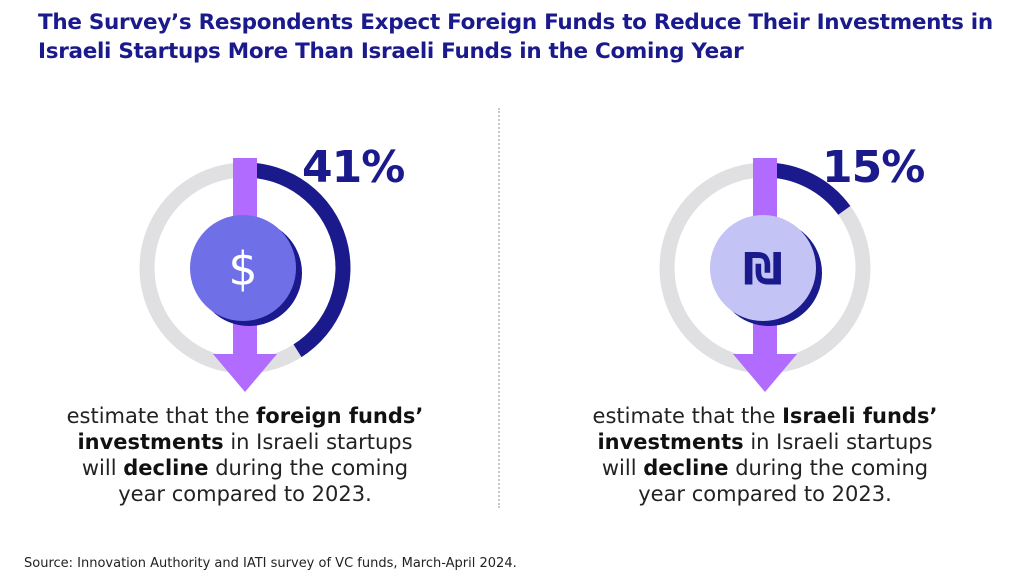  I want to click on ring-value-arc, so click(297, 260).